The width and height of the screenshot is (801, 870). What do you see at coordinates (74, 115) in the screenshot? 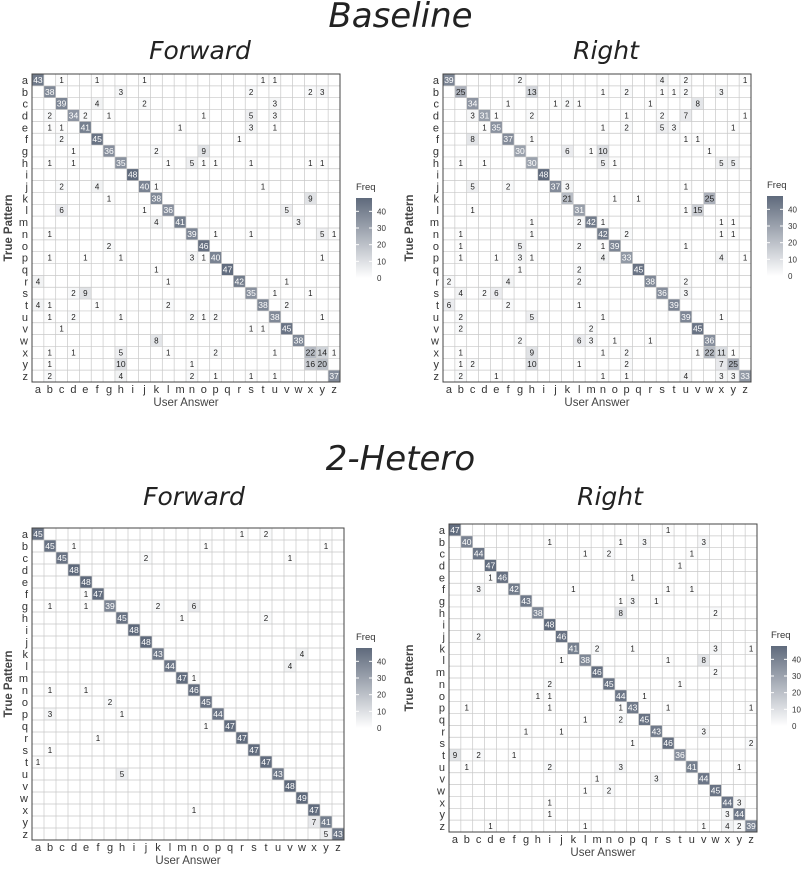
I see `cell-value: 34` at bounding box center [74, 115].